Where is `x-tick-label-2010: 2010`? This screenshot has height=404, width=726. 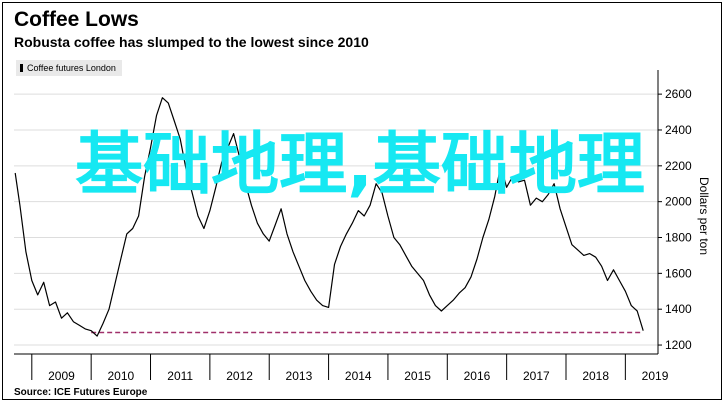
x-tick-label-2010: 2010 is located at coordinates (120, 376).